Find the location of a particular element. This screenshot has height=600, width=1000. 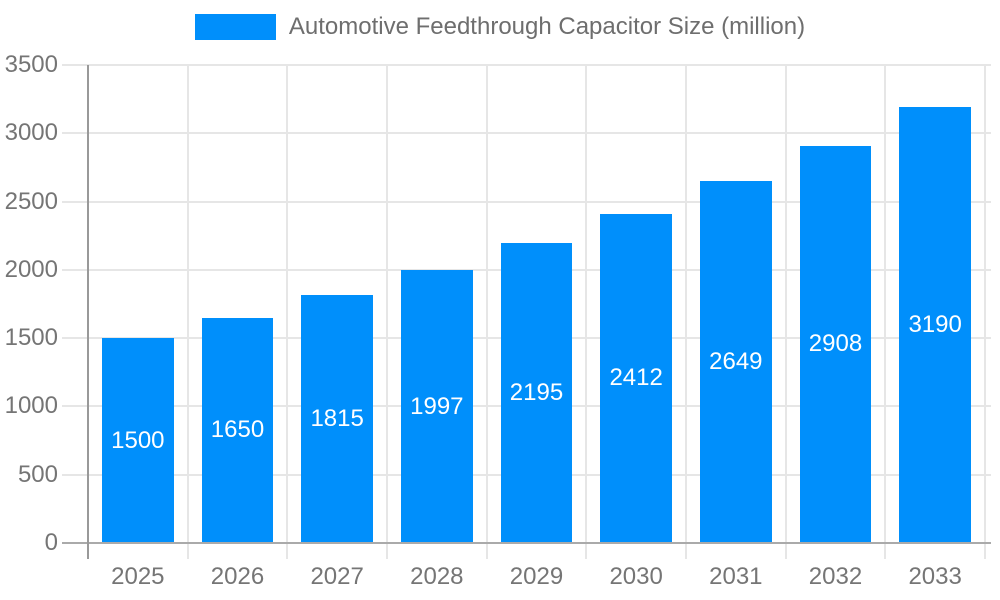

bar-2029: 2195 is located at coordinates (536, 393).